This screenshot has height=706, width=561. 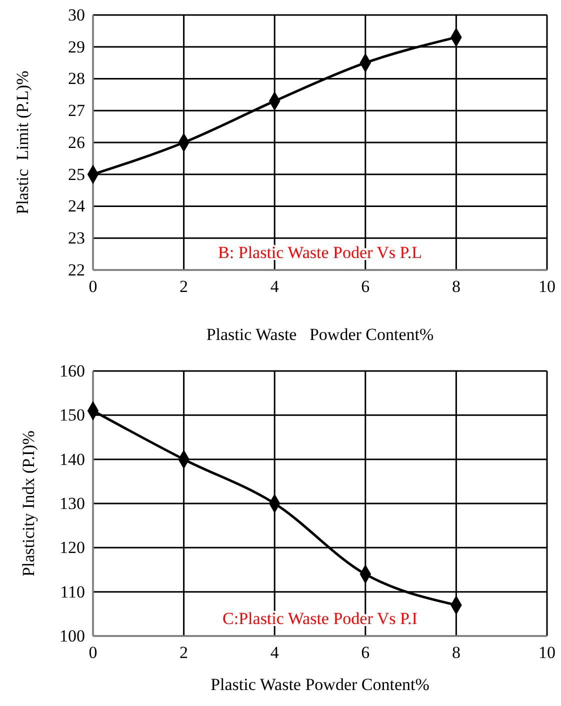 What do you see at coordinates (76, 174) in the screenshot?
I see `y-tick-label: 25` at bounding box center [76, 174].